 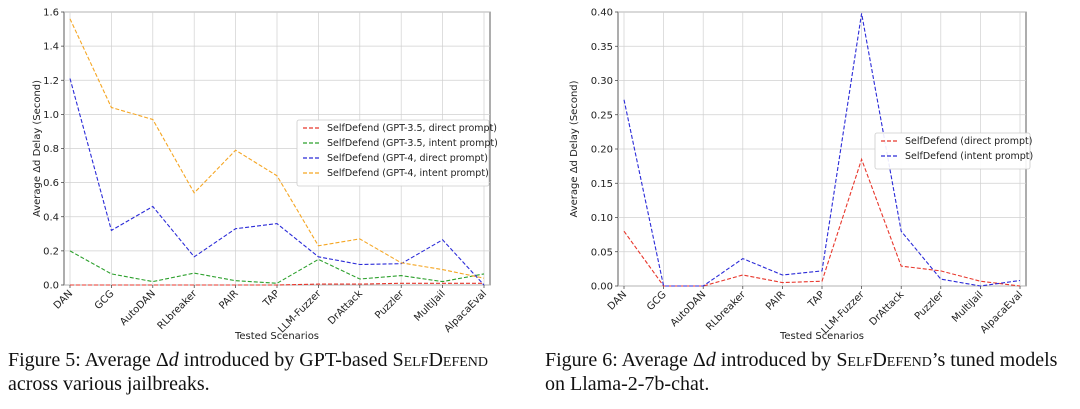 I want to click on y-tick-label: 0.25, so click(x=602, y=115).